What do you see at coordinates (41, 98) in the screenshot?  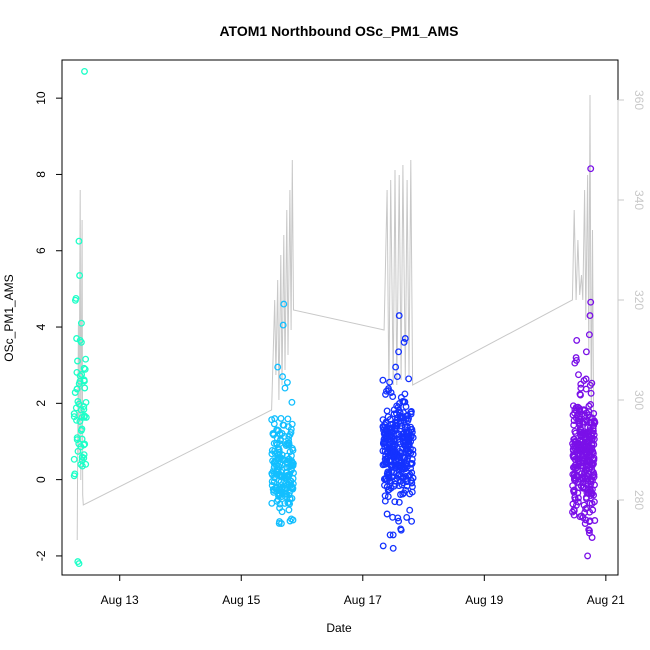 I see `y-tick-label: 10` at bounding box center [41, 98].